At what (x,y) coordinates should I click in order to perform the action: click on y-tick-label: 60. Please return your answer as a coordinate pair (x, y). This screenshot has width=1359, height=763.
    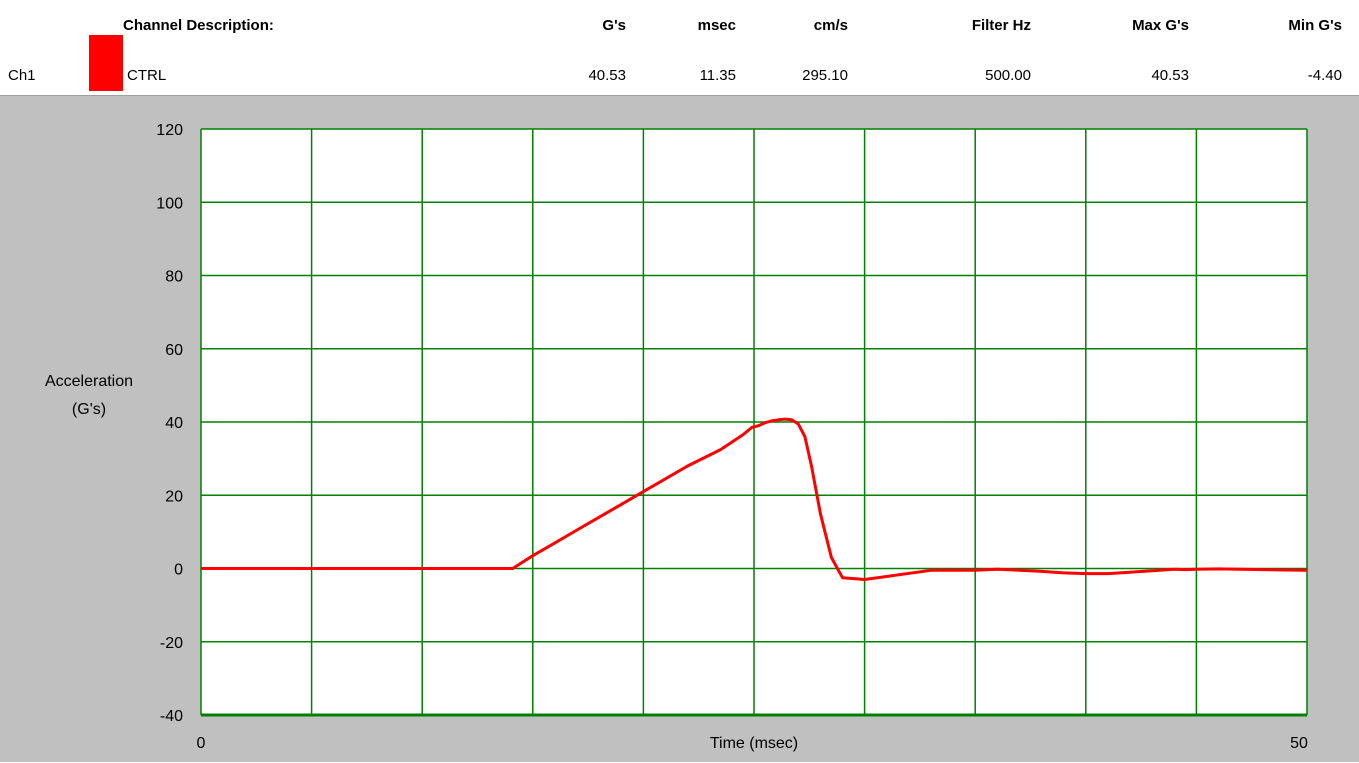
    Looking at the image, I should click on (174, 350).